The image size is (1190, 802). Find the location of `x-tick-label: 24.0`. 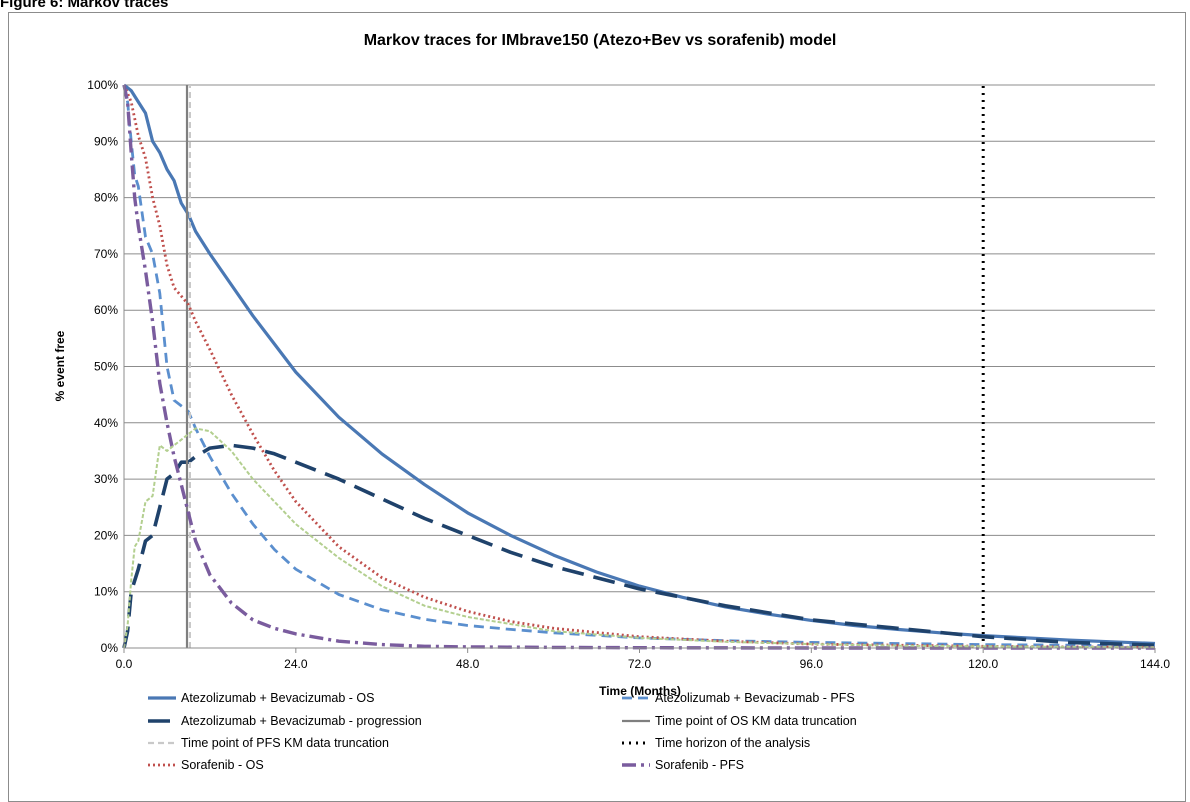

x-tick-label: 24.0 is located at coordinates (296, 664).